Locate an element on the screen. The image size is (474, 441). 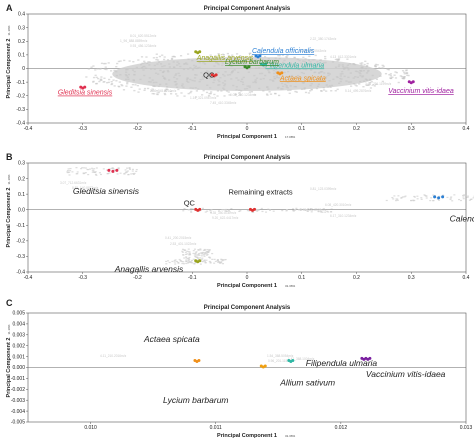
feature-id-label: 1.54_368.5054m/z is located at coordinates (280, 356).